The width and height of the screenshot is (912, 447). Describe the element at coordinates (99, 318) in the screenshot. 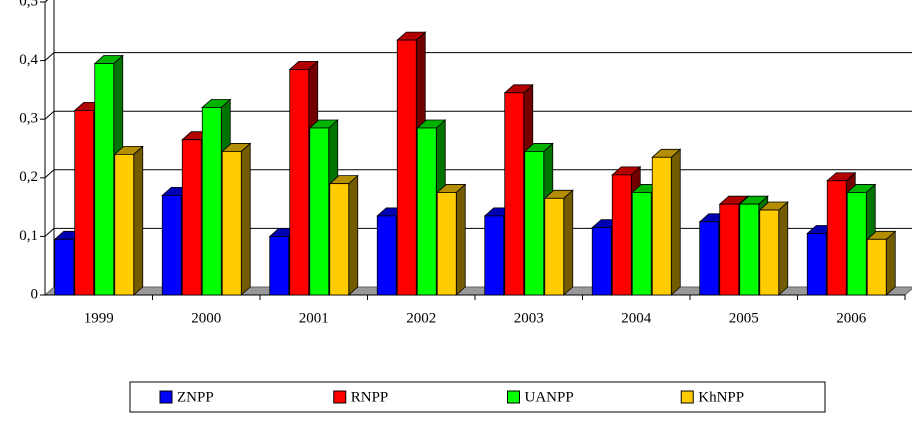

I see `x-tick-label: 1999` at that location.